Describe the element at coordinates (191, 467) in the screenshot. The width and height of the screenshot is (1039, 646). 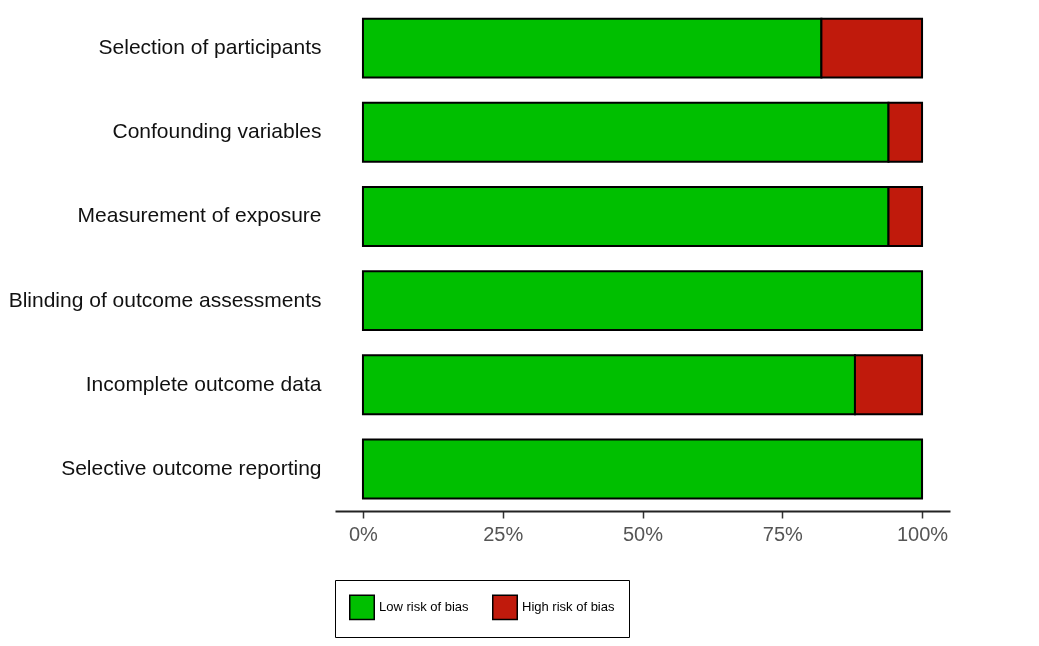
I see `y-tick-label: Selective outcome reporting` at that location.